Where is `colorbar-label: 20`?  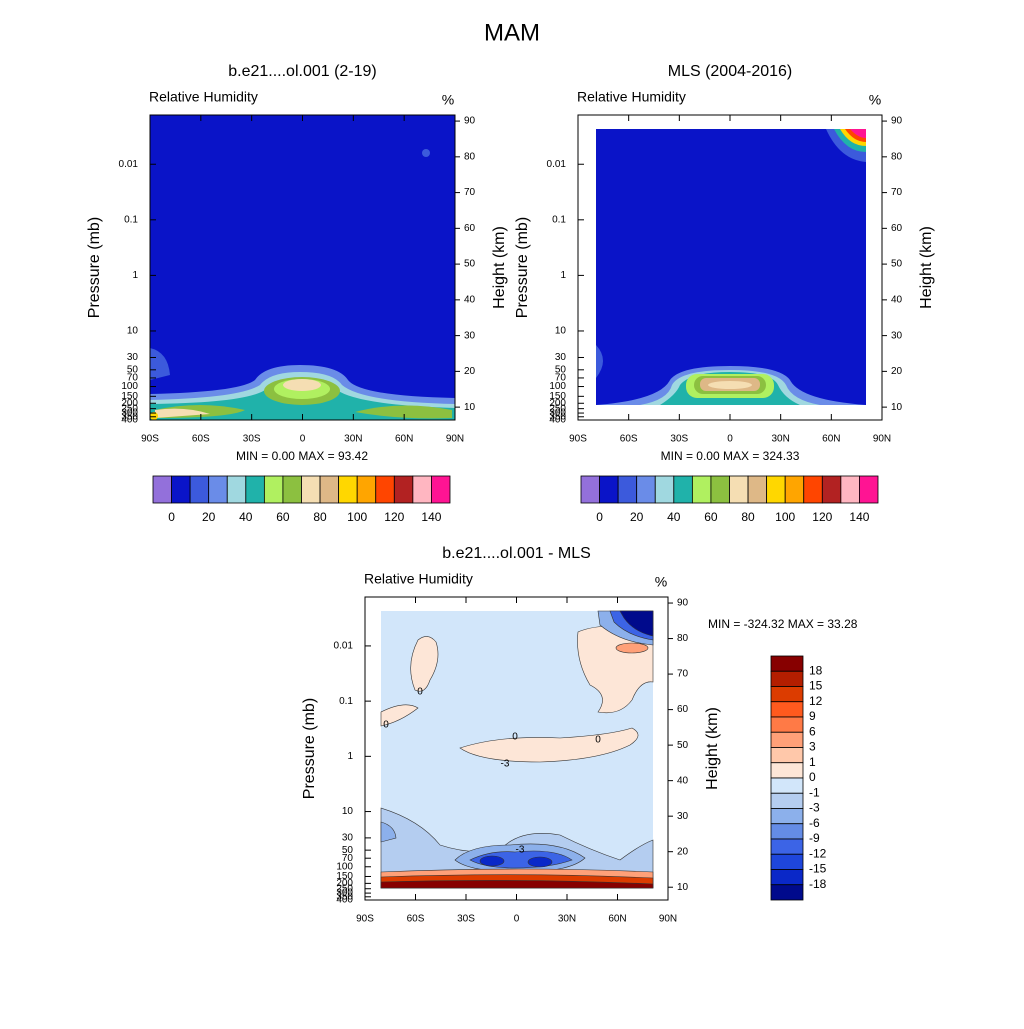 colorbar-label: 20 is located at coordinates (209, 517).